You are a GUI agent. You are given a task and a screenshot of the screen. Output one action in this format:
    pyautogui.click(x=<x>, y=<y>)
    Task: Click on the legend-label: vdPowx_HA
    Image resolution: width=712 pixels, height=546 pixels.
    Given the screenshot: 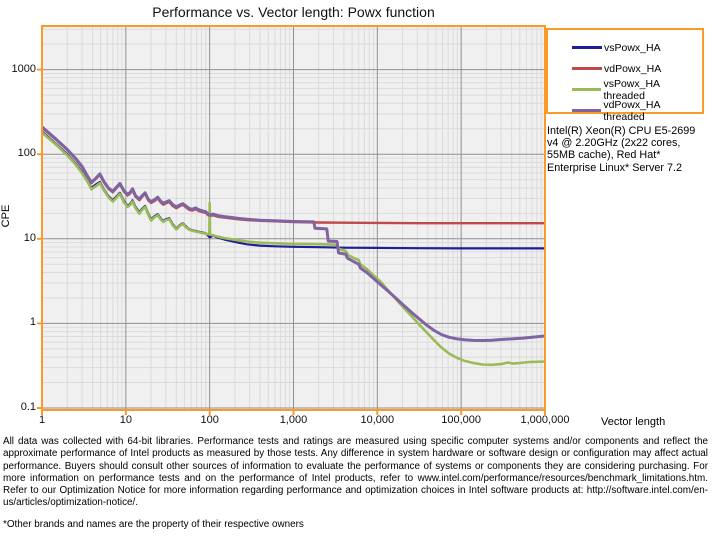 What is the action you would take?
    pyautogui.click(x=633, y=68)
    